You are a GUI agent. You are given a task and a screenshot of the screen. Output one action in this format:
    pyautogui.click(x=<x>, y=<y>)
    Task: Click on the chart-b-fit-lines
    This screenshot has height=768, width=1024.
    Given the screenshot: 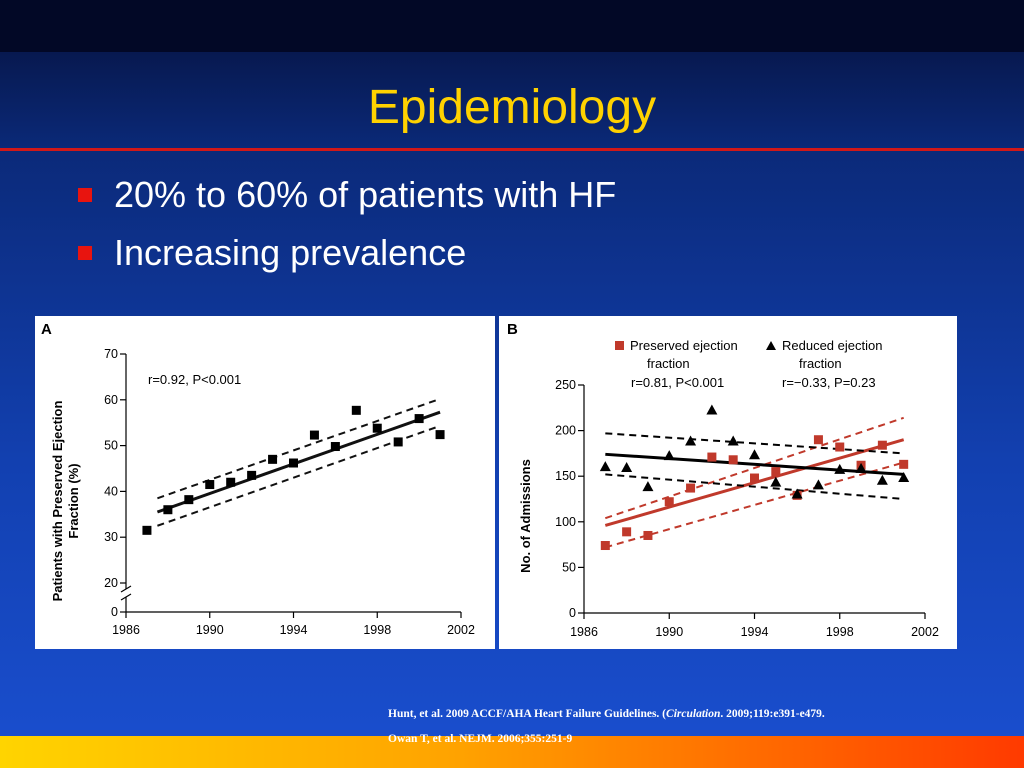 What is the action you would take?
    pyautogui.click(x=754, y=482)
    